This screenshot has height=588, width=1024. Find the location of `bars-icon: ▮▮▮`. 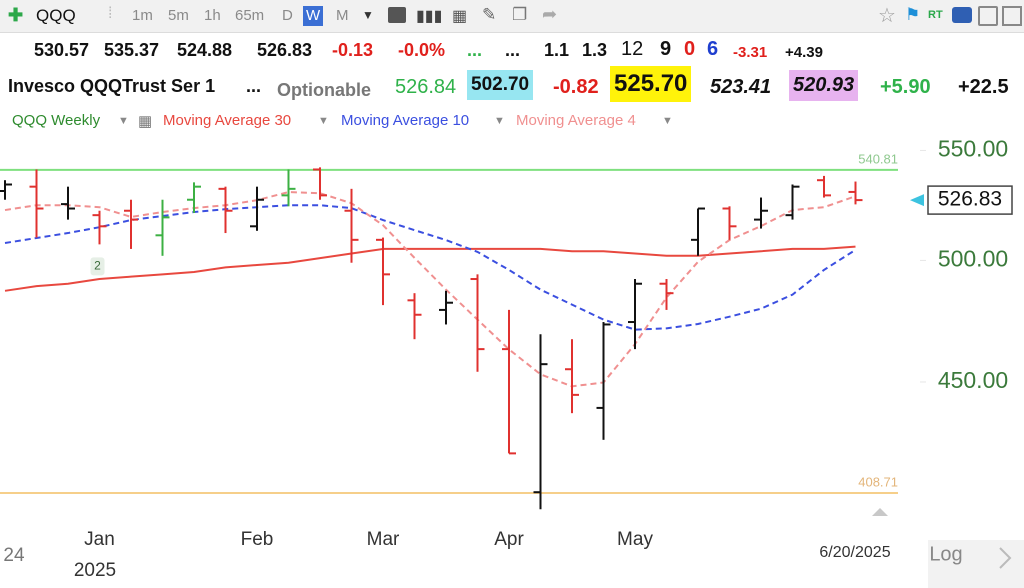

bars-icon: ▮▮▮ is located at coordinates (429, 16).